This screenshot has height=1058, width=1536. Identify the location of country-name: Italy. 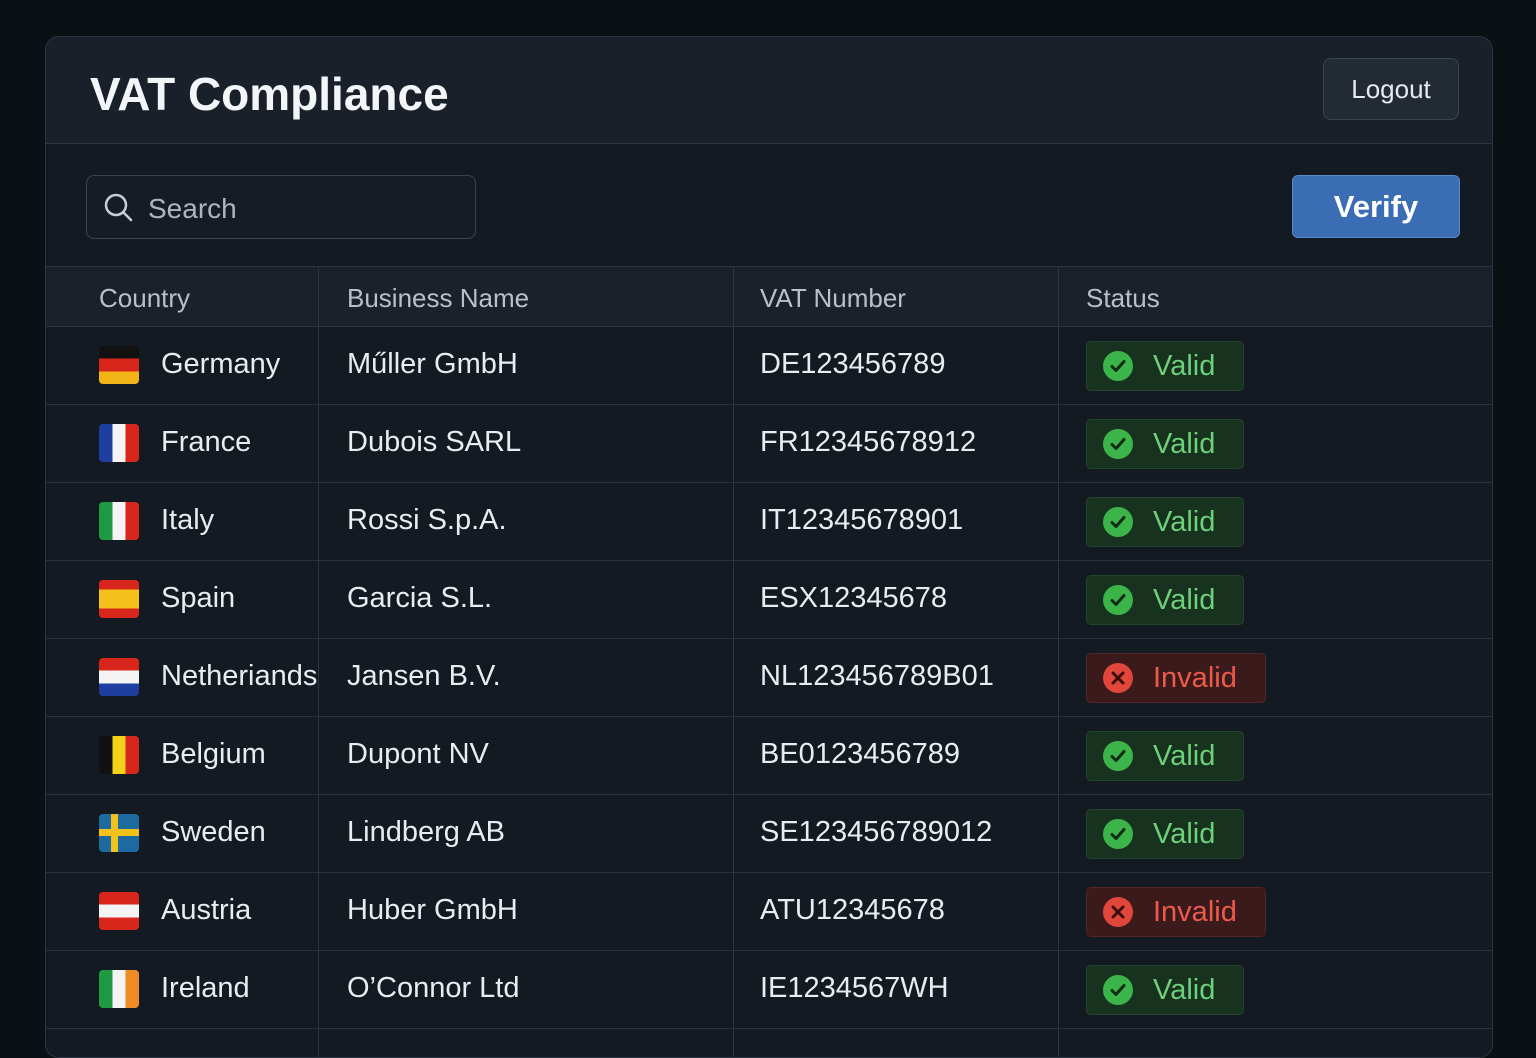
(188, 520).